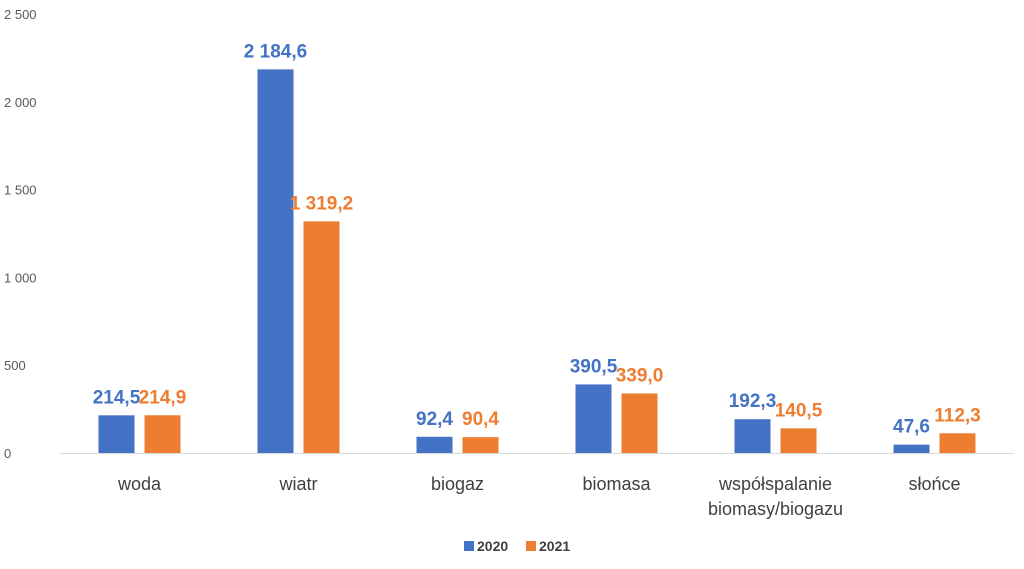 This screenshot has width=1024, height=569. Describe the element at coordinates (163, 397) in the screenshot. I see `data-label-2021: 214,9` at that location.